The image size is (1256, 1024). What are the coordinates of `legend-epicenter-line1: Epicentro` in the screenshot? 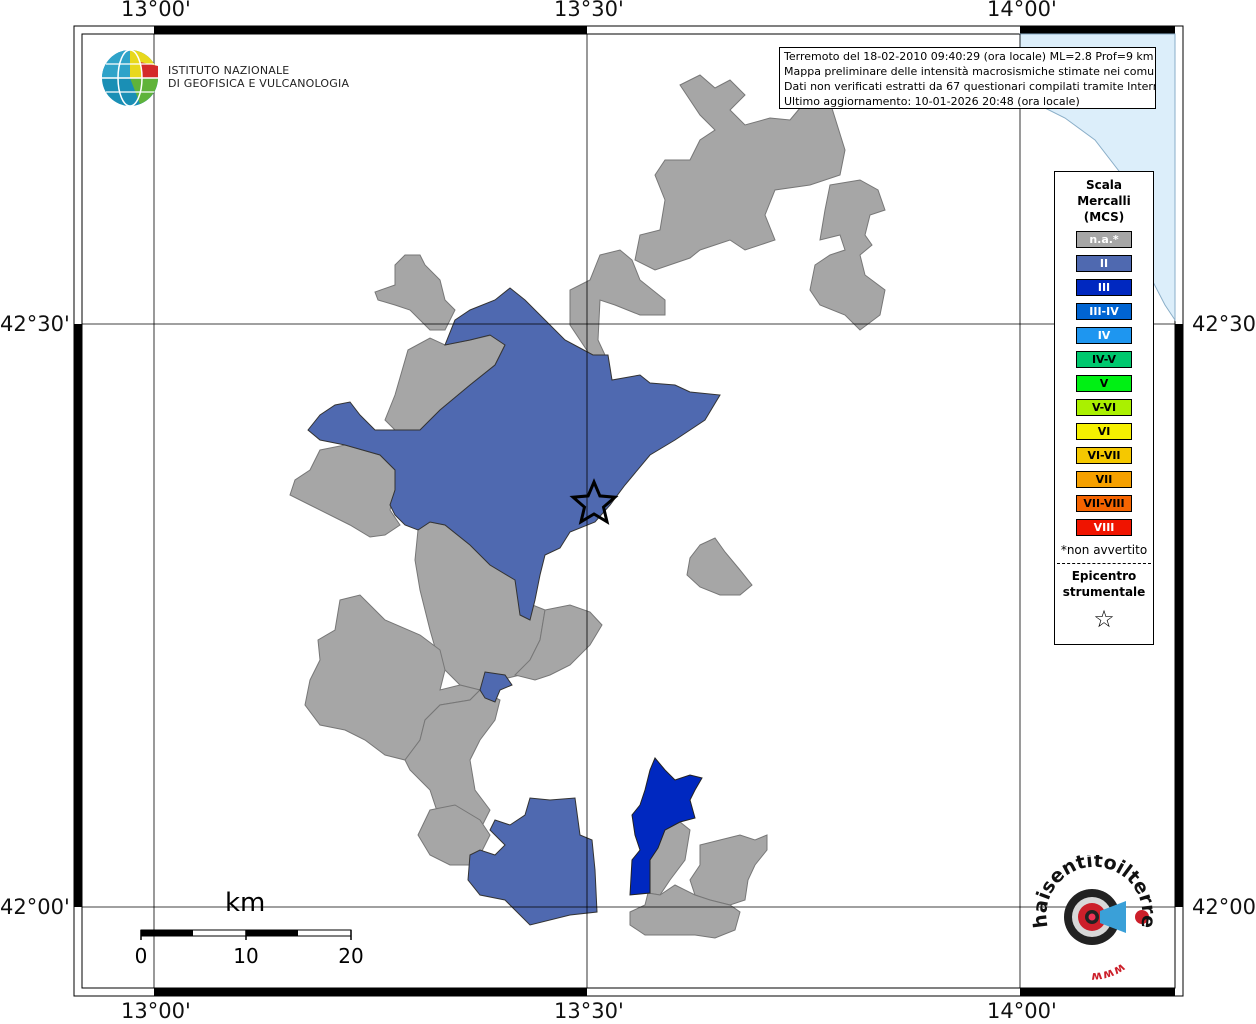 It's located at (1104, 576).